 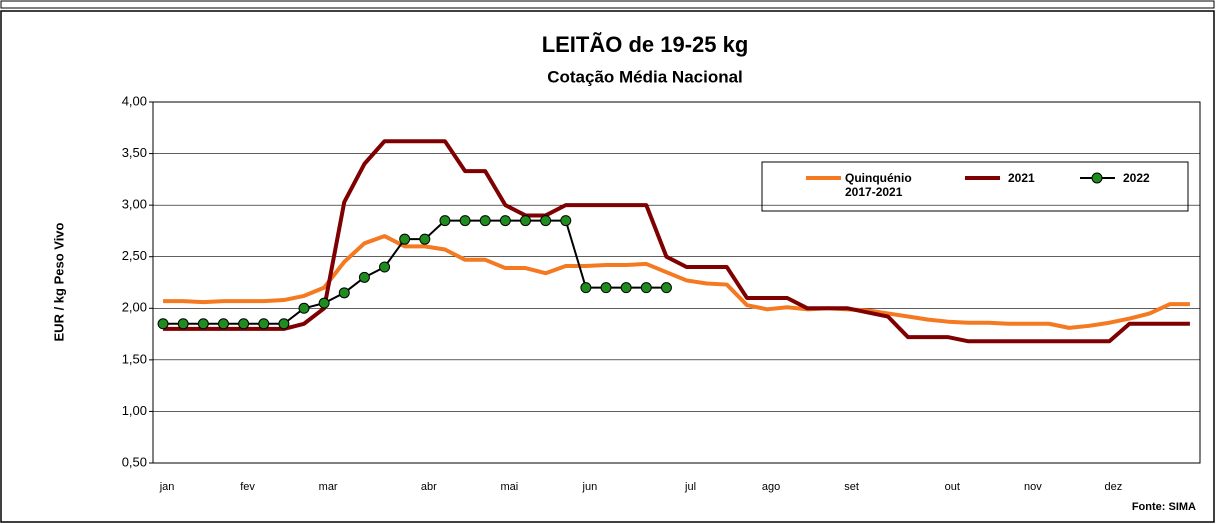 What do you see at coordinates (851, 487) in the screenshot?
I see `x-tick-label: set` at bounding box center [851, 487].